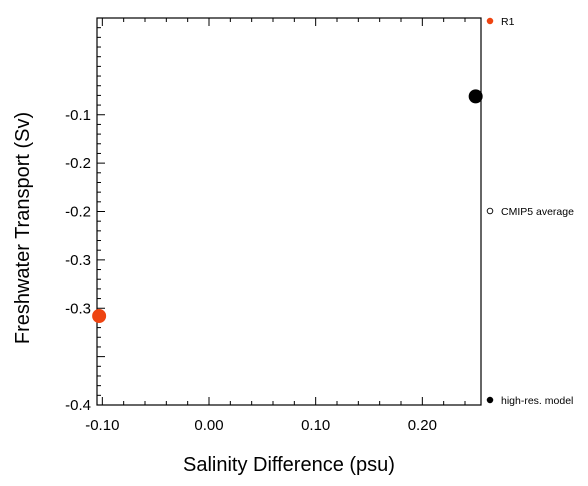 The width and height of the screenshot is (588, 486). What do you see at coordinates (102, 425) in the screenshot?
I see `x-tick-label: -0.10` at bounding box center [102, 425].